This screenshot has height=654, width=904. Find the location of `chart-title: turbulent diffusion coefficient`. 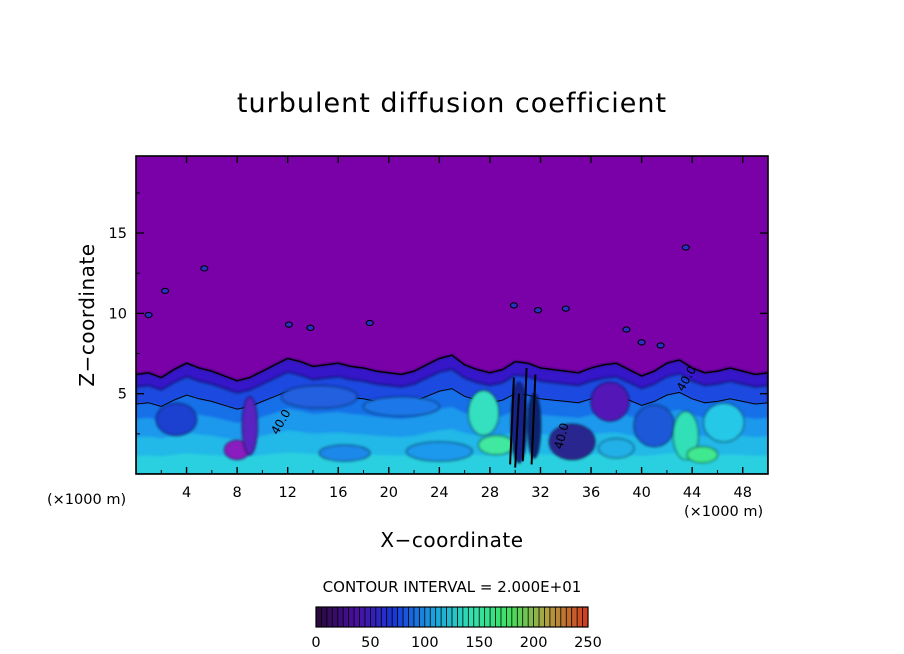

chart-title: turbulent diffusion coefficient is located at coordinates (452, 103).